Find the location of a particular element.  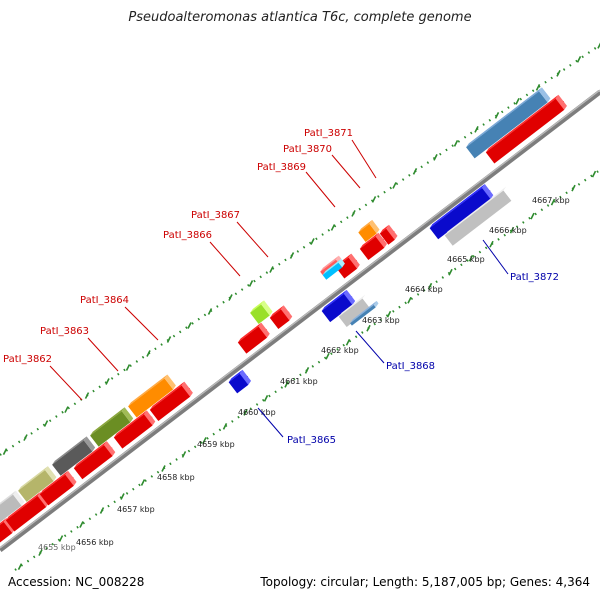

scale-label: 4661 kbp is located at coordinates (299, 381).